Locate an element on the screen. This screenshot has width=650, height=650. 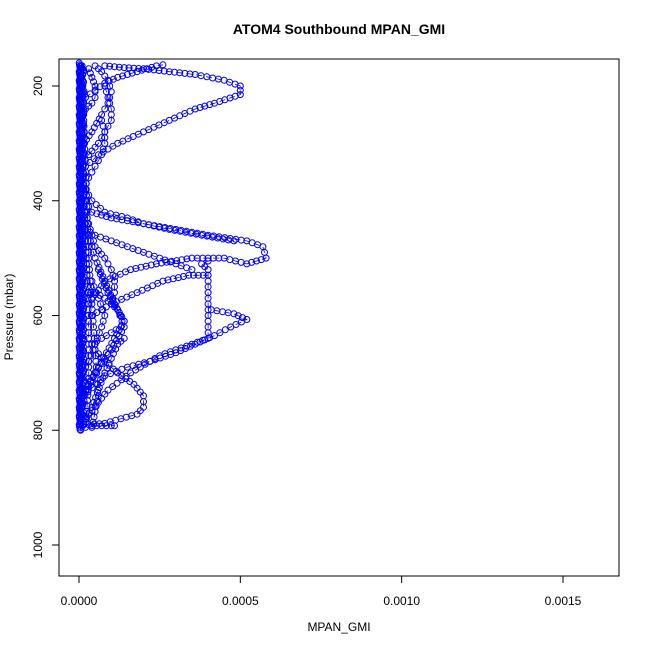
x-tick-label: 0.0015 is located at coordinates (563, 601).